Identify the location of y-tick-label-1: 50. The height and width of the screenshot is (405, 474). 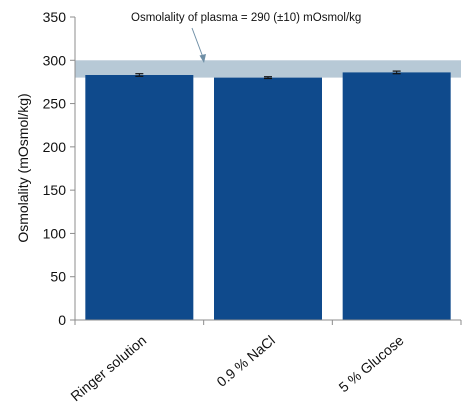
(58, 277).